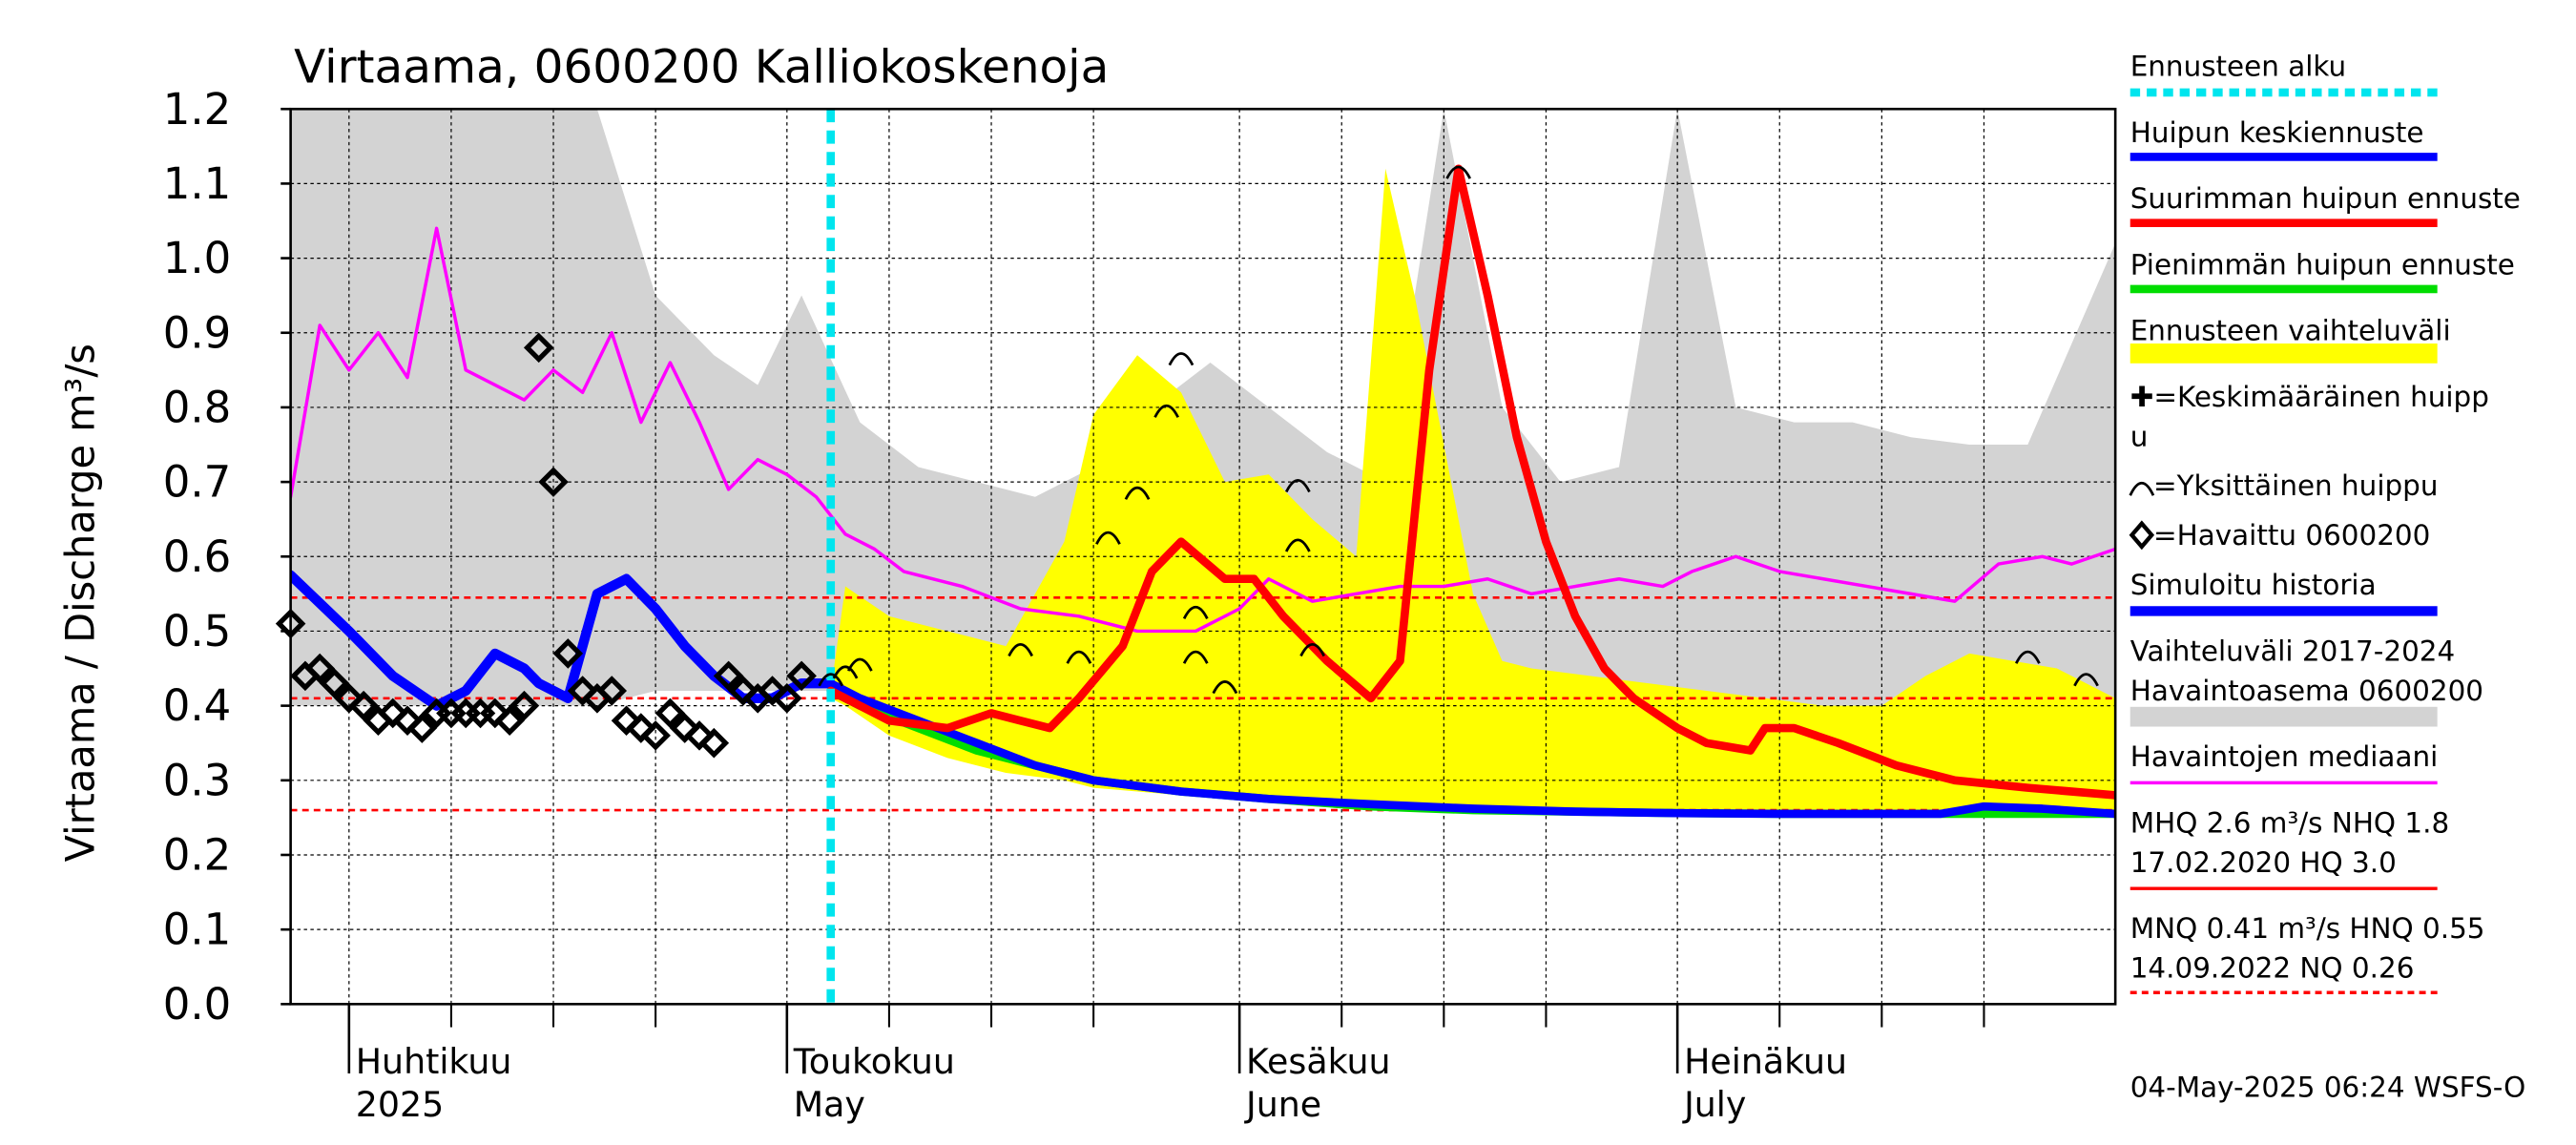 This screenshot has width=2576, height=1145. Describe the element at coordinates (2322, 264) in the screenshot. I see `legend-label: Pienimmän huipun ennuste` at that location.